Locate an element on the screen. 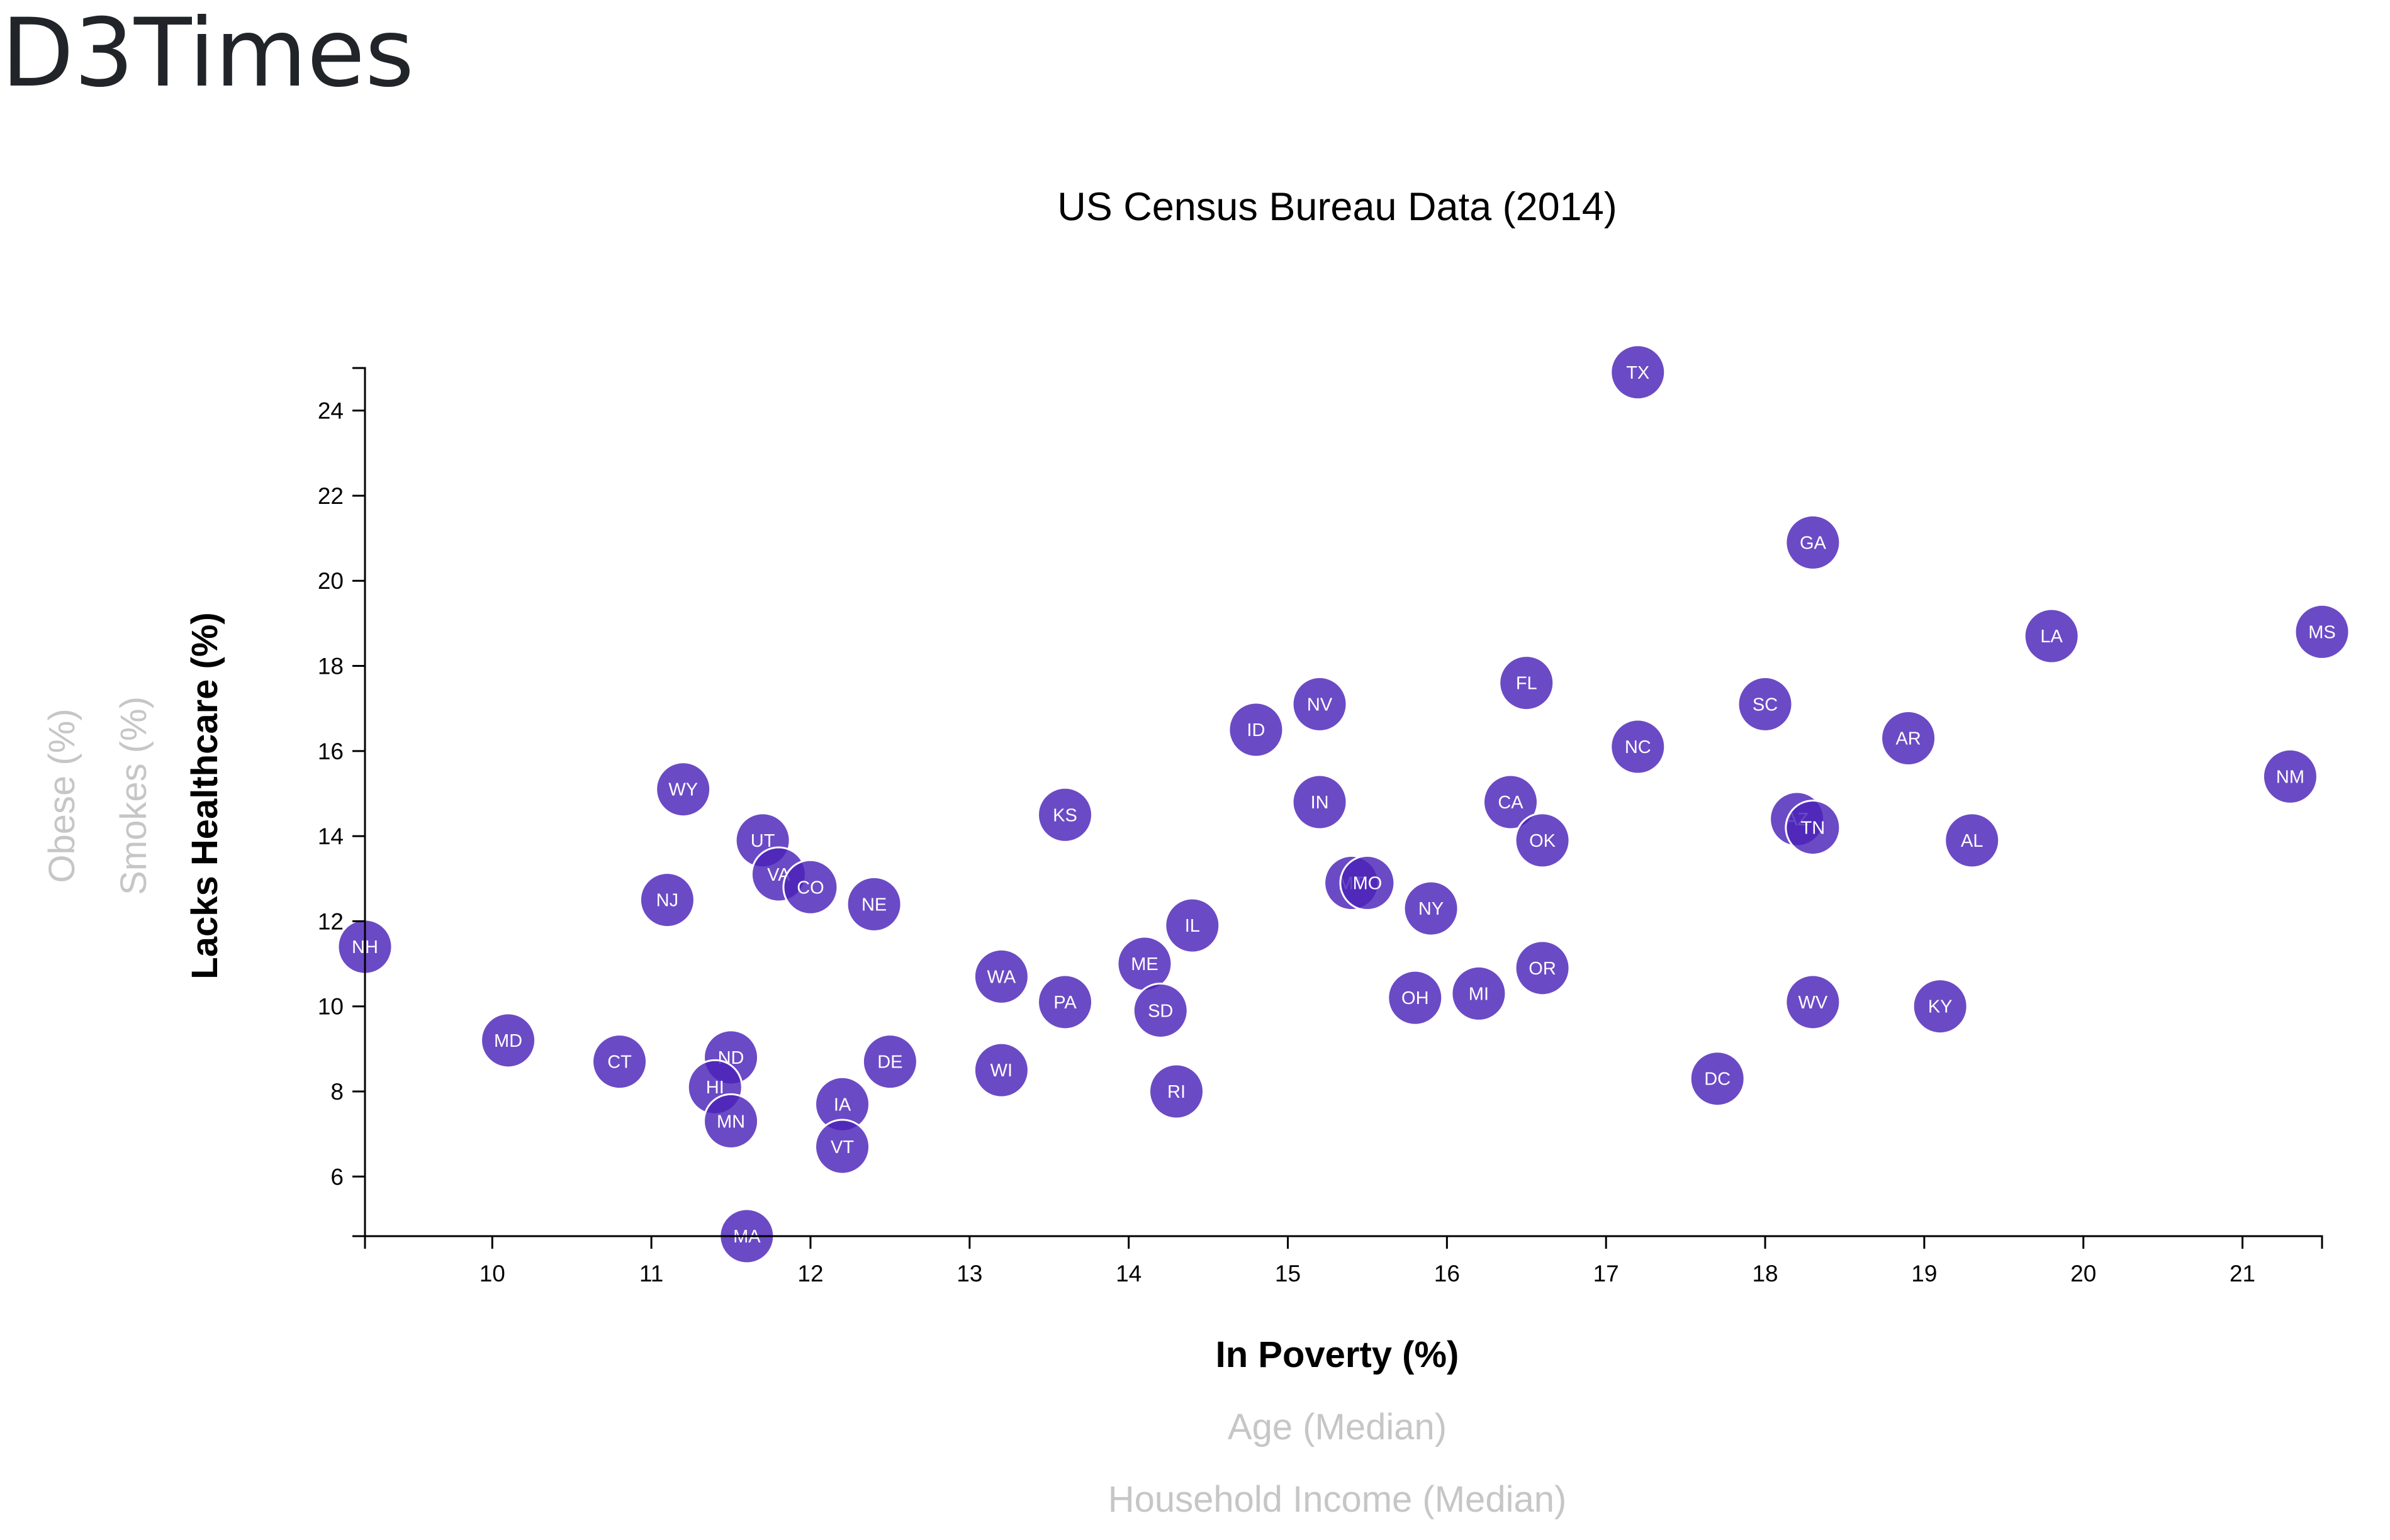  x-tick-label: 11 is located at coordinates (651, 1273).